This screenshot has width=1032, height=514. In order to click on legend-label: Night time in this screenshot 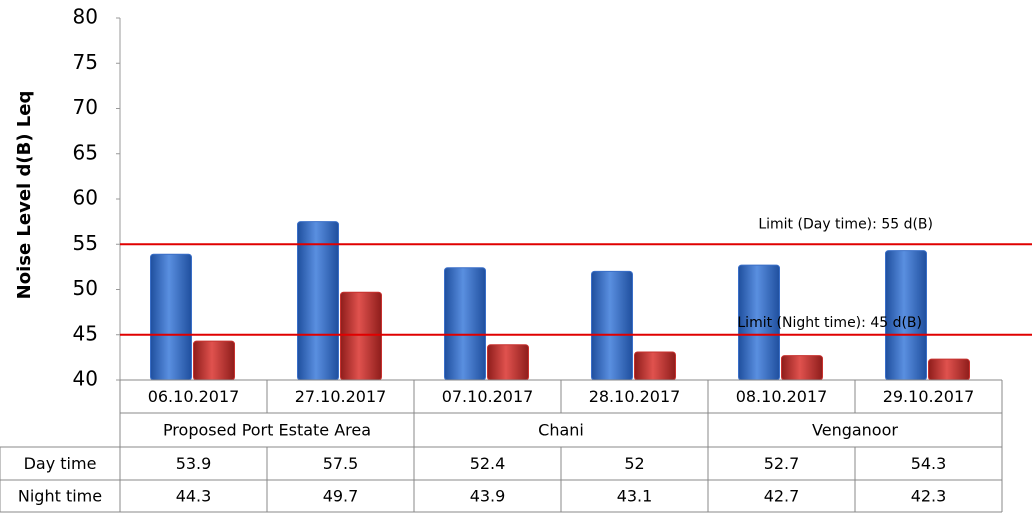, I will do `click(60, 496)`.